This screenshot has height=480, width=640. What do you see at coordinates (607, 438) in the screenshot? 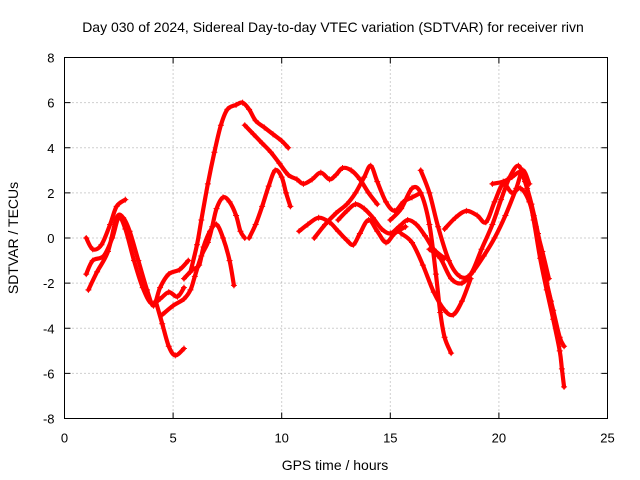
I see `x-tick-label: 25` at bounding box center [607, 438].